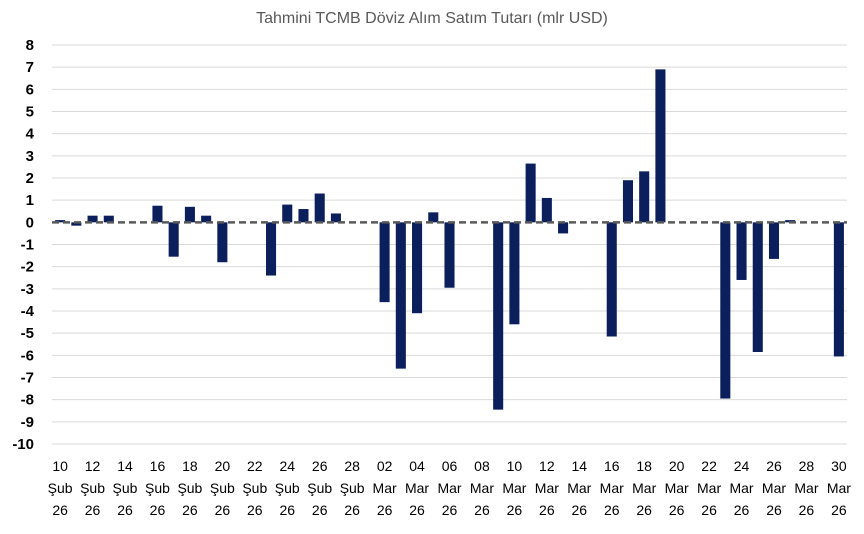  What do you see at coordinates (677, 466) in the screenshot?
I see `x-tick-label-day: 20` at bounding box center [677, 466].